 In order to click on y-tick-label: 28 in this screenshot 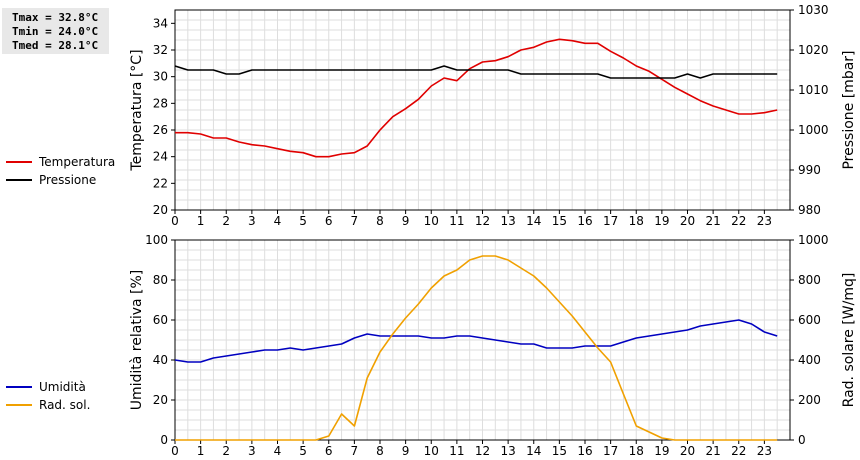, I will do `click(160, 103)`.